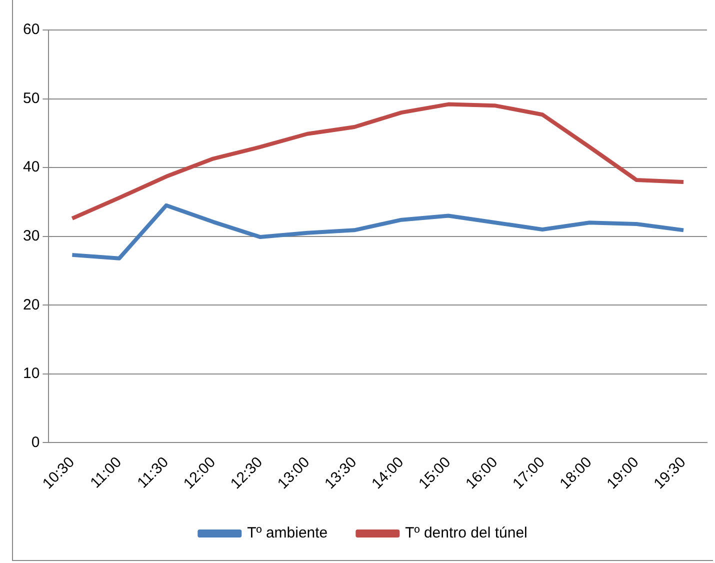 This screenshot has width=715, height=563. What do you see at coordinates (31, 236) in the screenshot?
I see `y-tick-label: 30` at bounding box center [31, 236].